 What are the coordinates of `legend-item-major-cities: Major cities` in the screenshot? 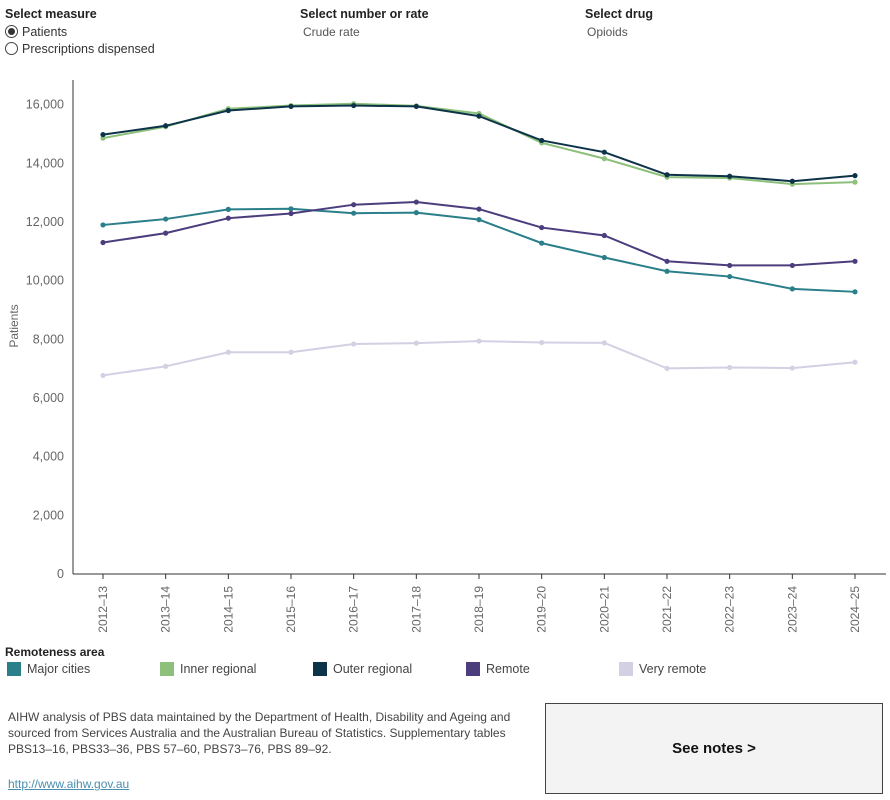 It's located at (48, 669).